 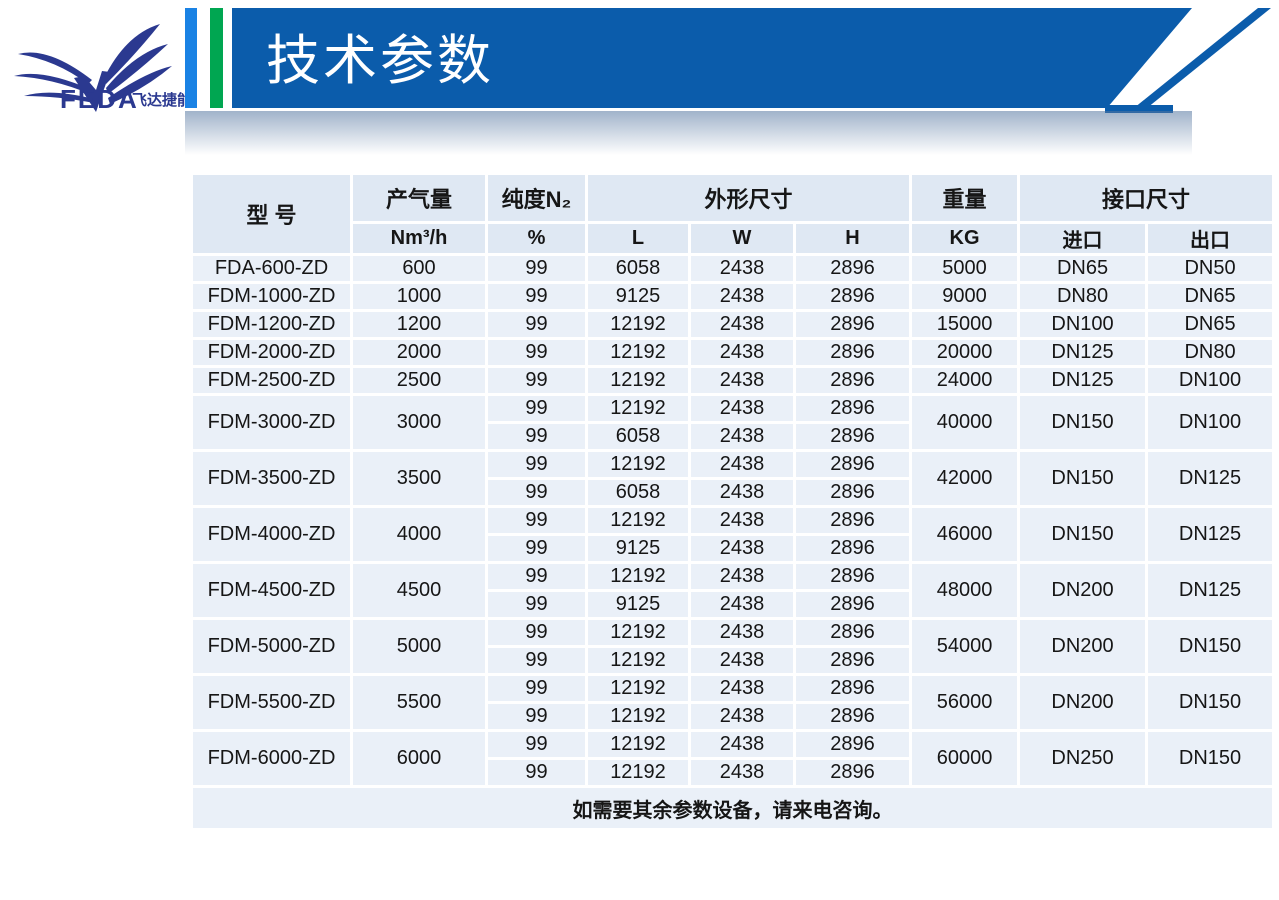 I want to click on cell-inlet: DN80, so click(x=1083, y=296).